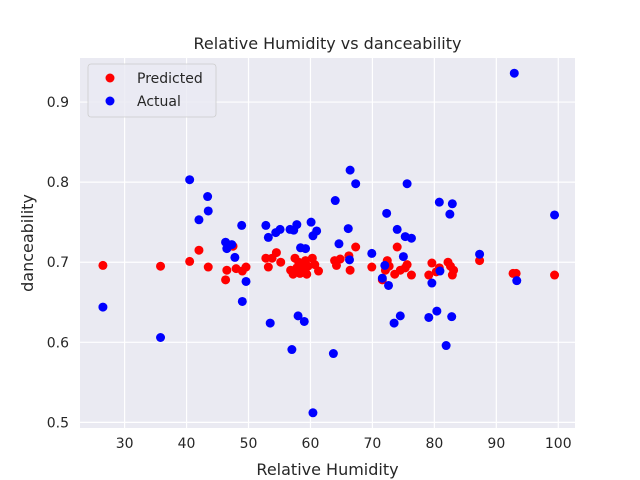 The height and width of the screenshot is (480, 640). Describe the element at coordinates (125, 444) in the screenshot. I see `x-tick-label: 30` at that location.